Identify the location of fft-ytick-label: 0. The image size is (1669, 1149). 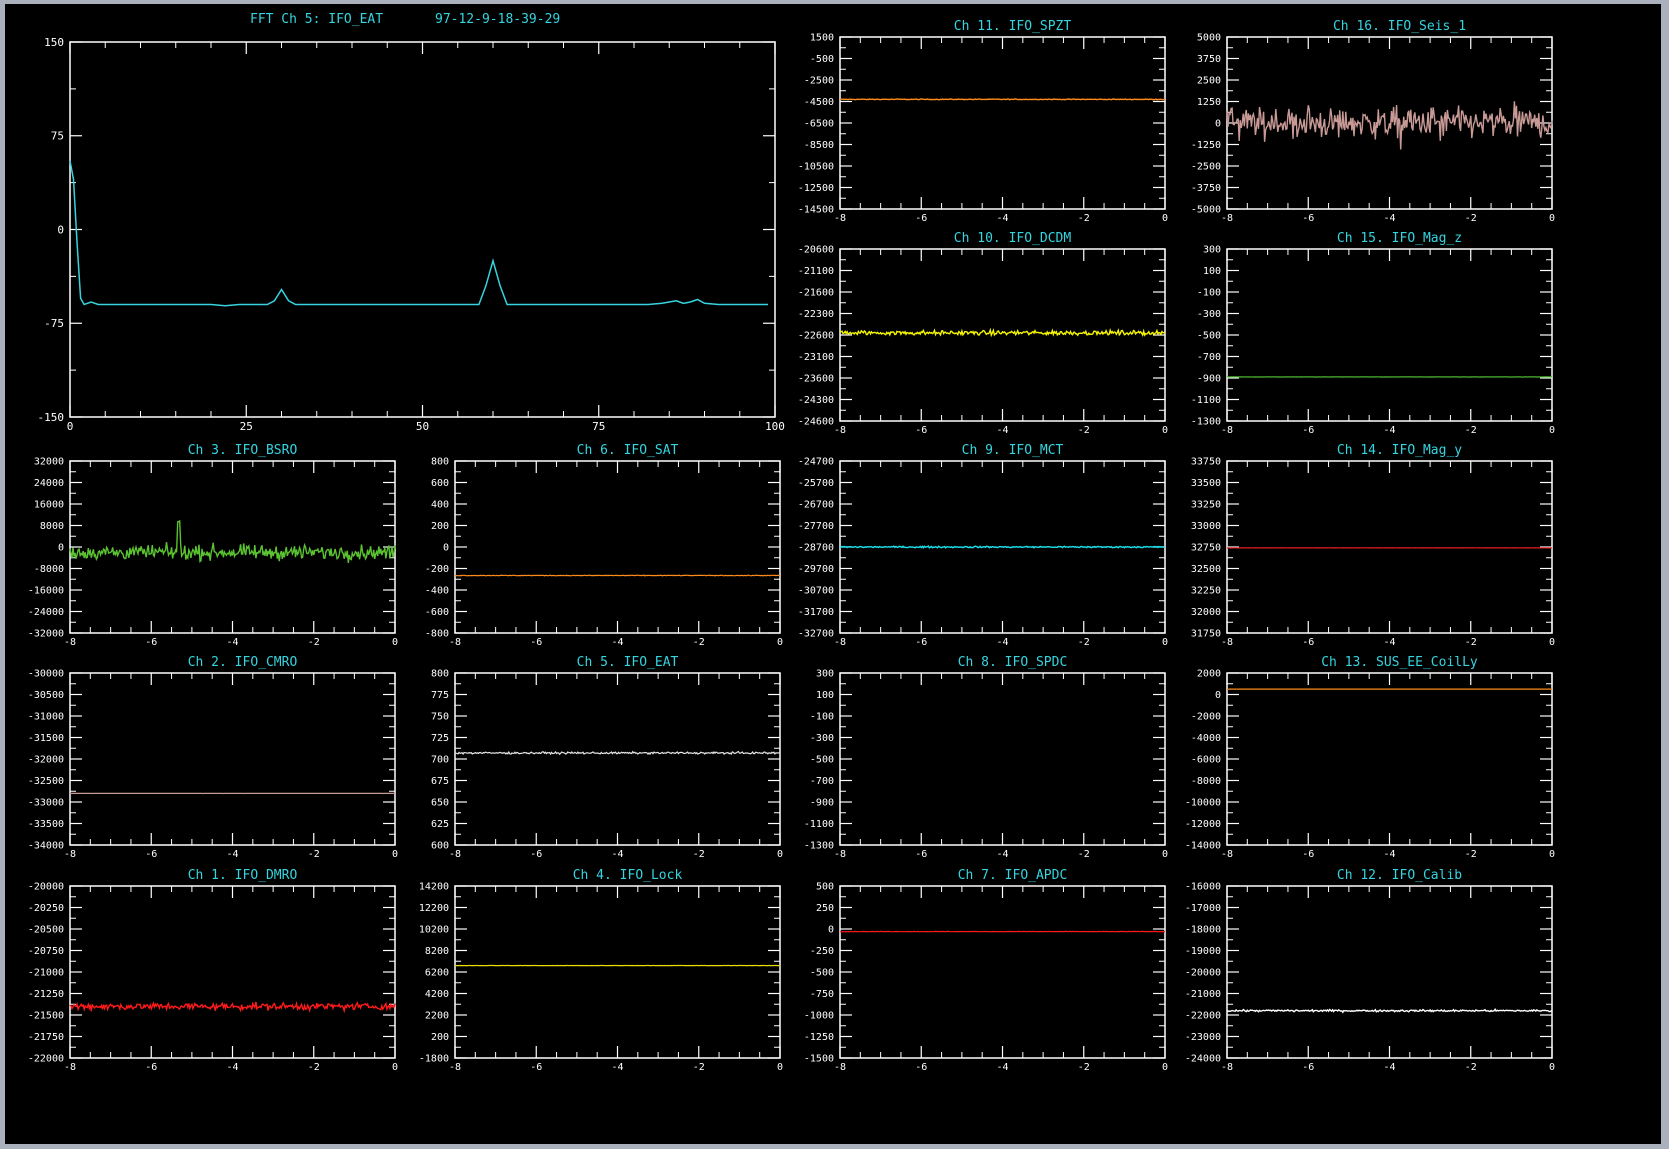
(60, 229).